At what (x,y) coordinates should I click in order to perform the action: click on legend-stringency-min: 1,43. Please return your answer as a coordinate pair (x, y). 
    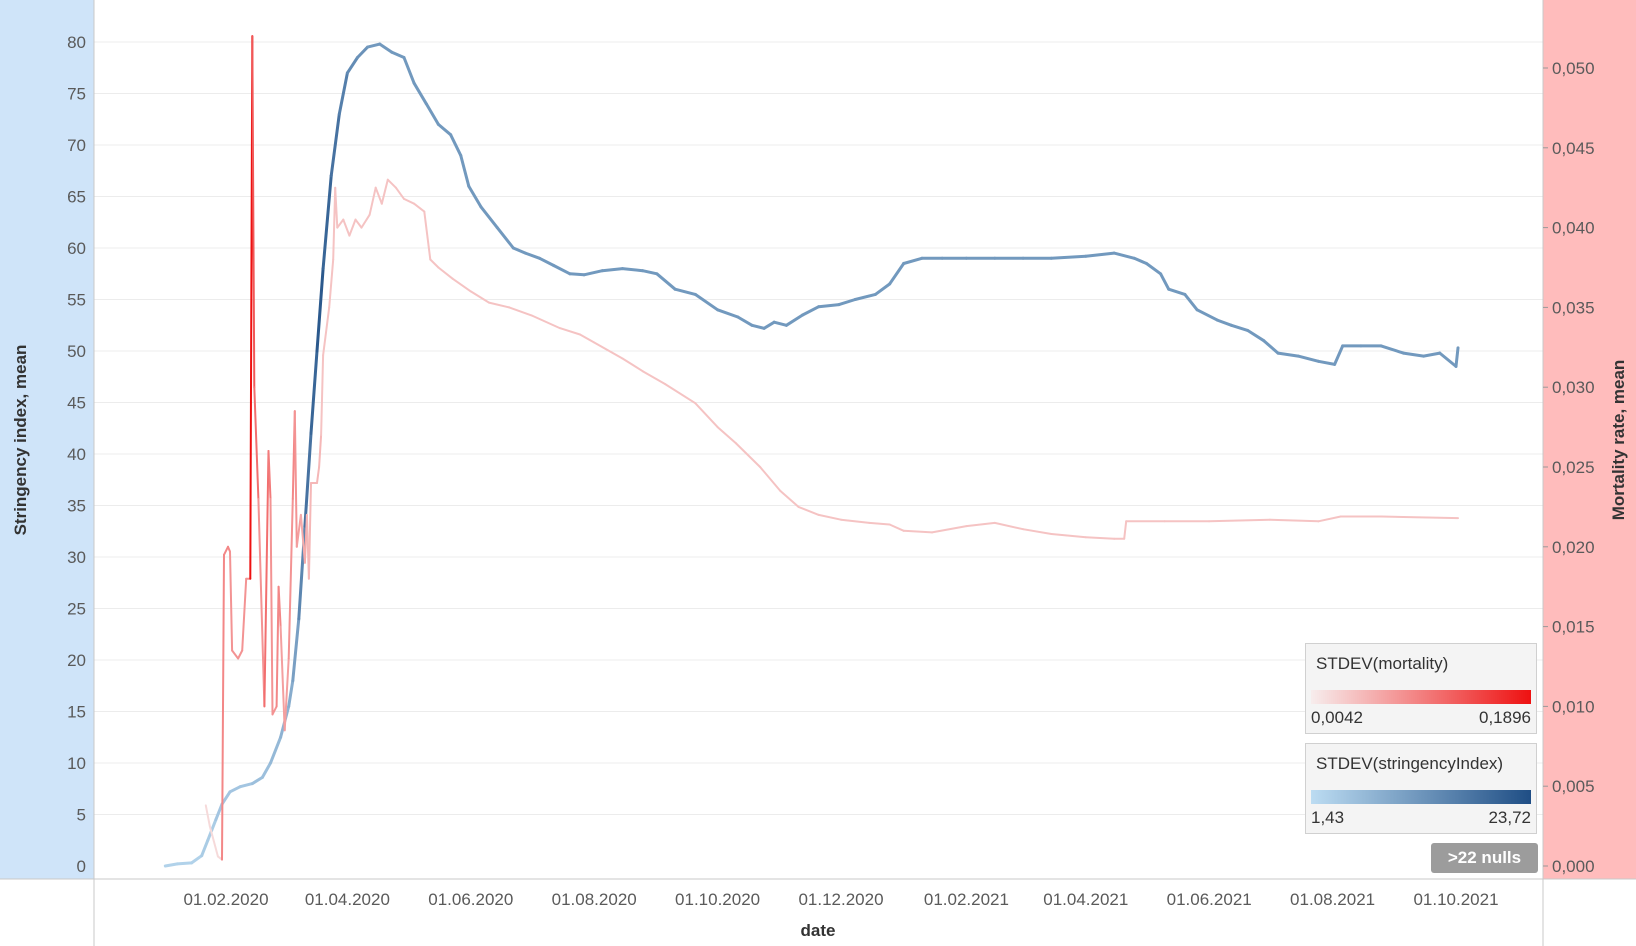
    Looking at the image, I should click on (1328, 817).